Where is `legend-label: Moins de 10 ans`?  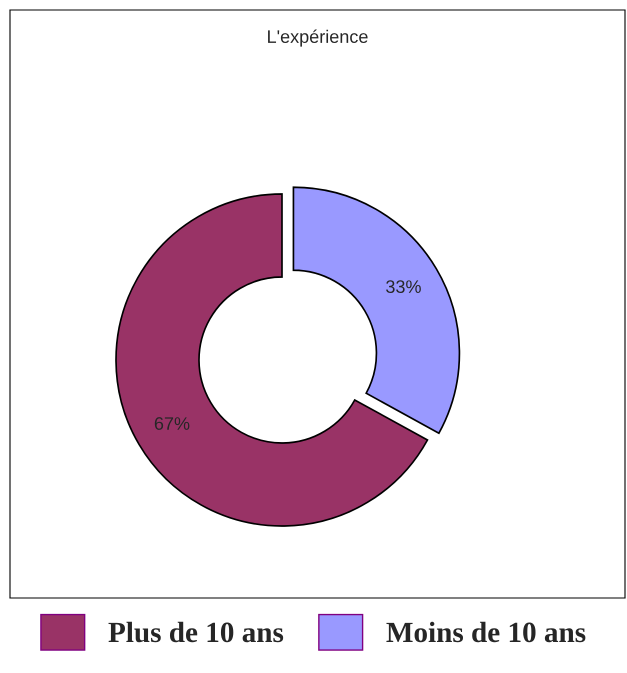
legend-label: Moins de 10 ans is located at coordinates (486, 632).